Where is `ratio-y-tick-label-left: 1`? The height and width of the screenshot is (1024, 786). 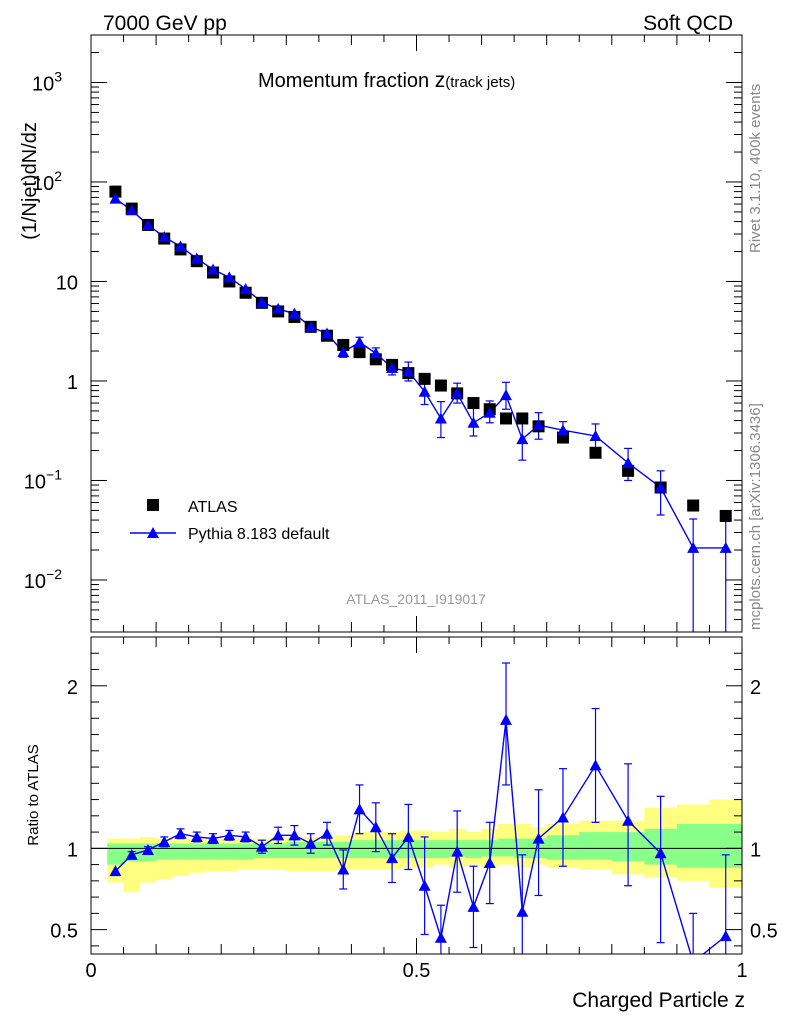 ratio-y-tick-label-left: 1 is located at coordinates (72, 850).